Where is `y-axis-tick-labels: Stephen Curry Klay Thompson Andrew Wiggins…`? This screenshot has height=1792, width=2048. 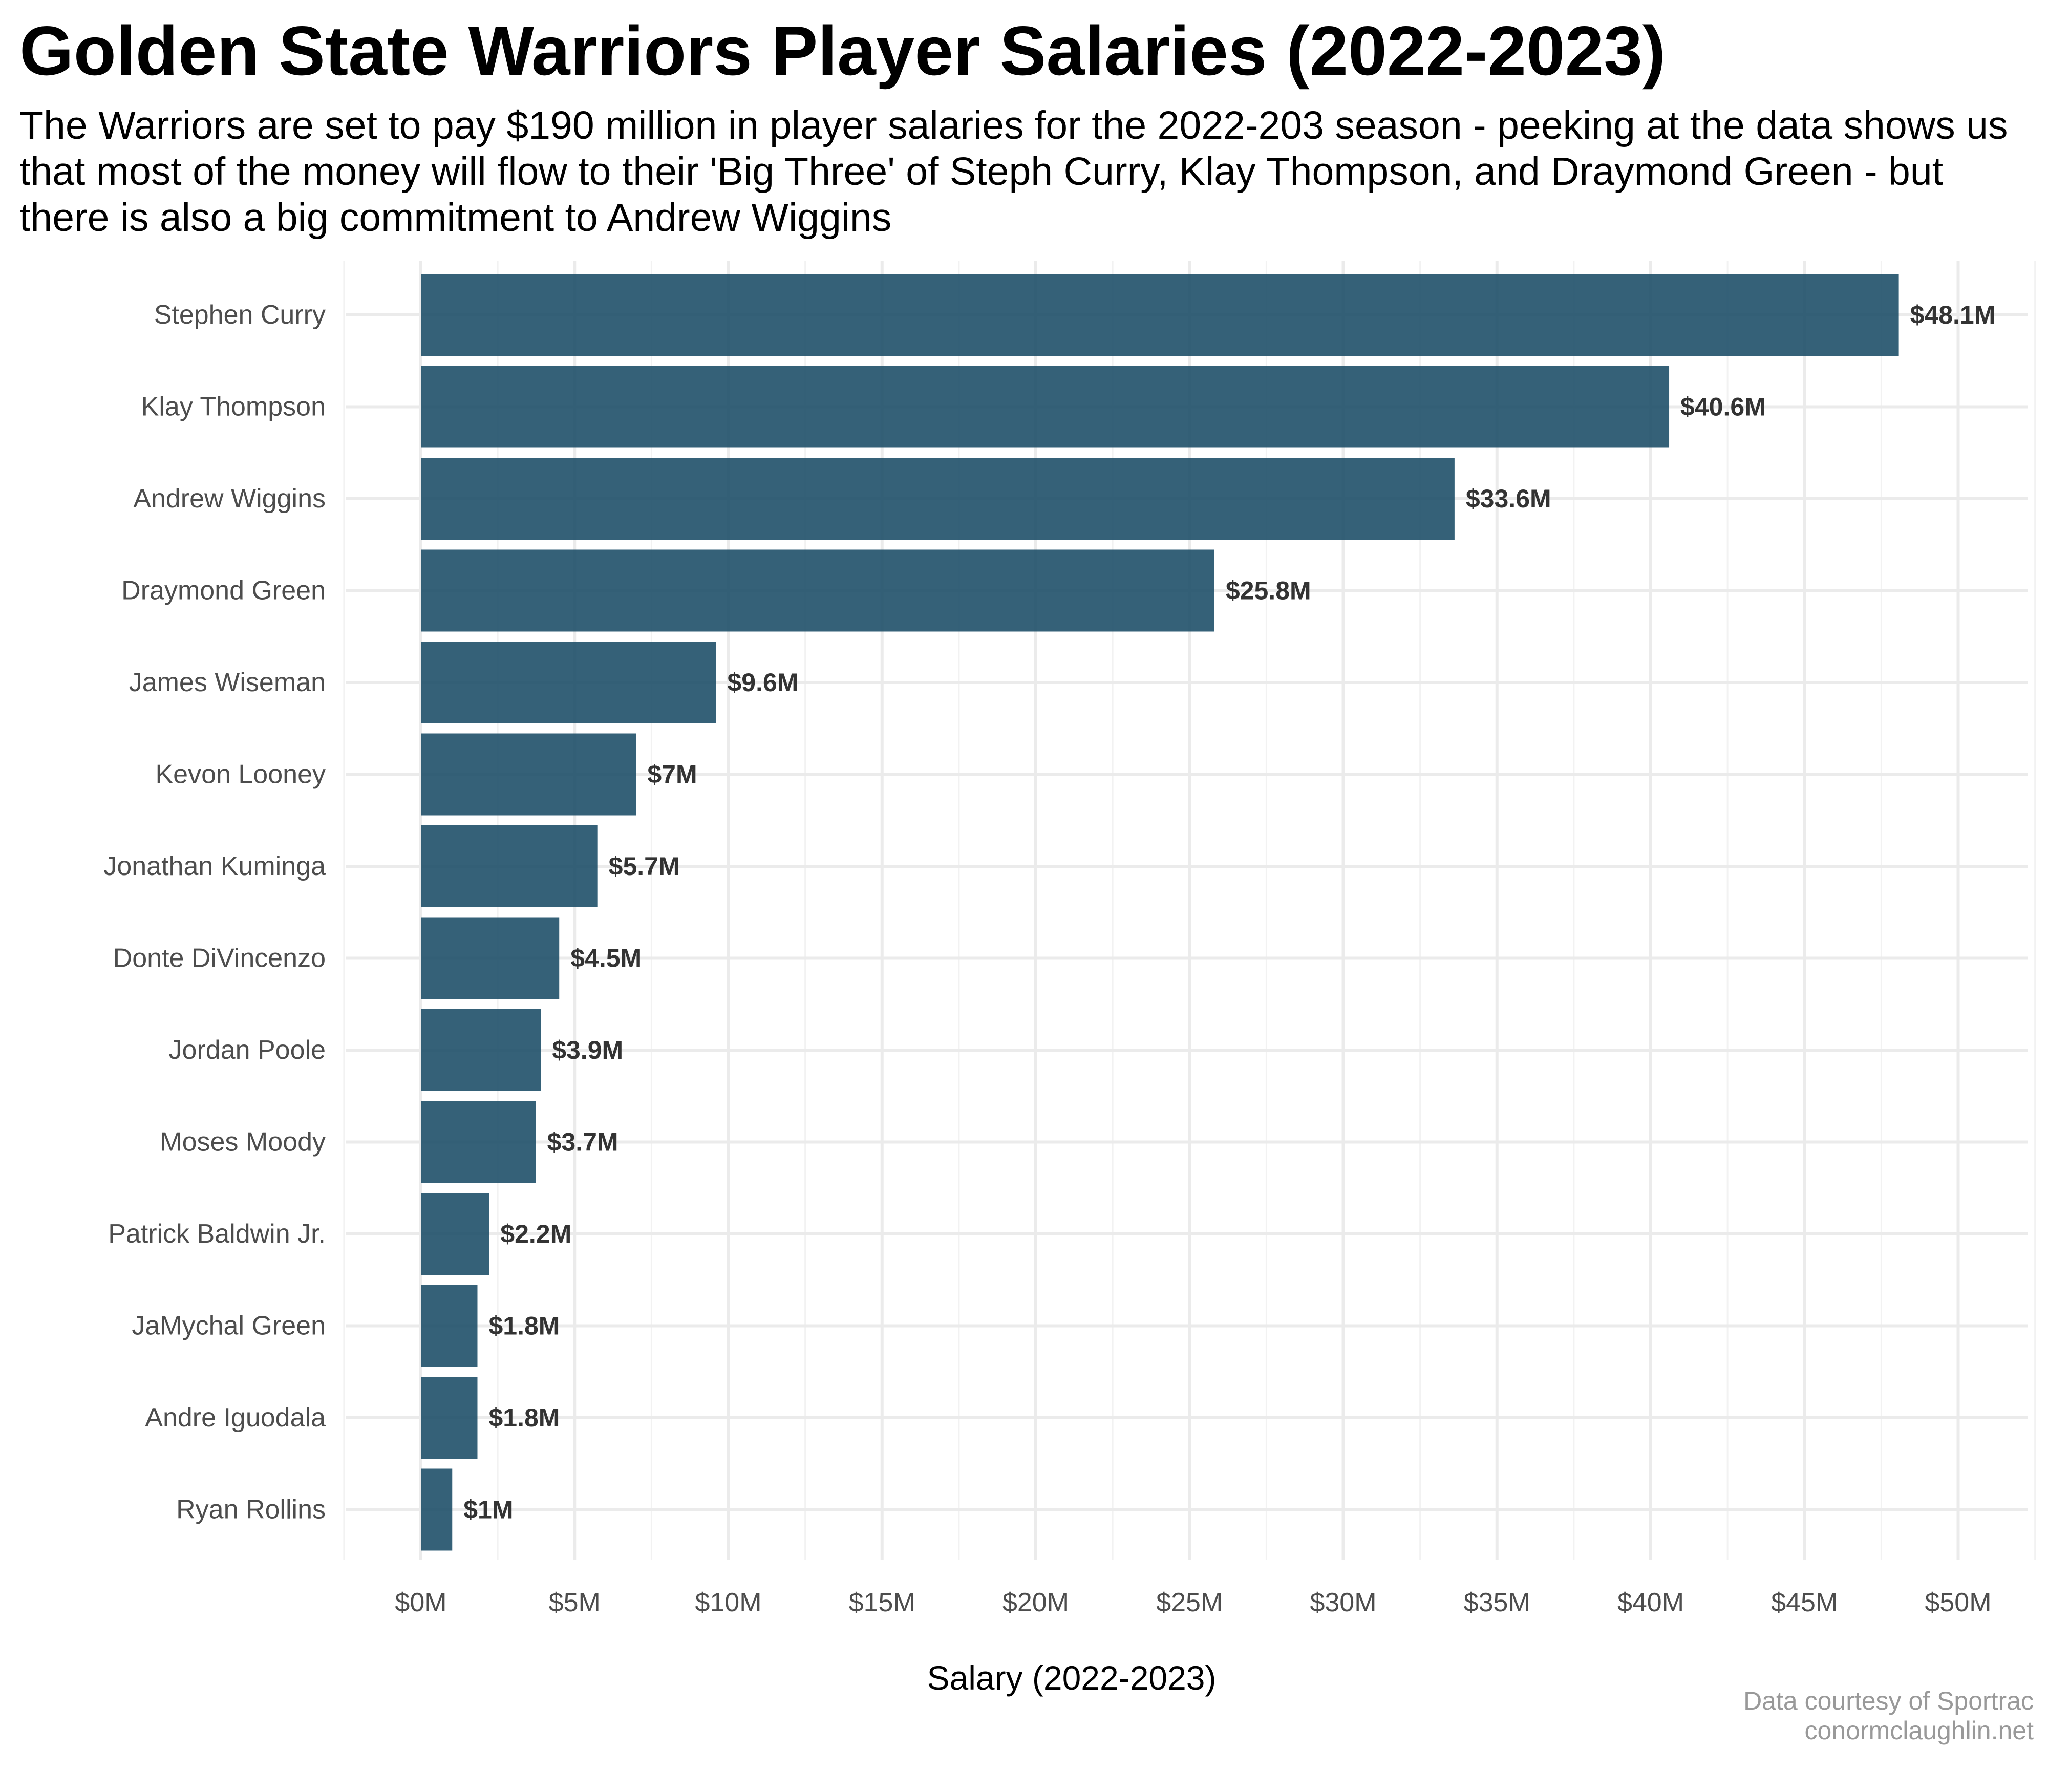 y-axis-tick-labels: Stephen Curry Klay Thompson Andrew Wiggins… is located at coordinates (214, 912).